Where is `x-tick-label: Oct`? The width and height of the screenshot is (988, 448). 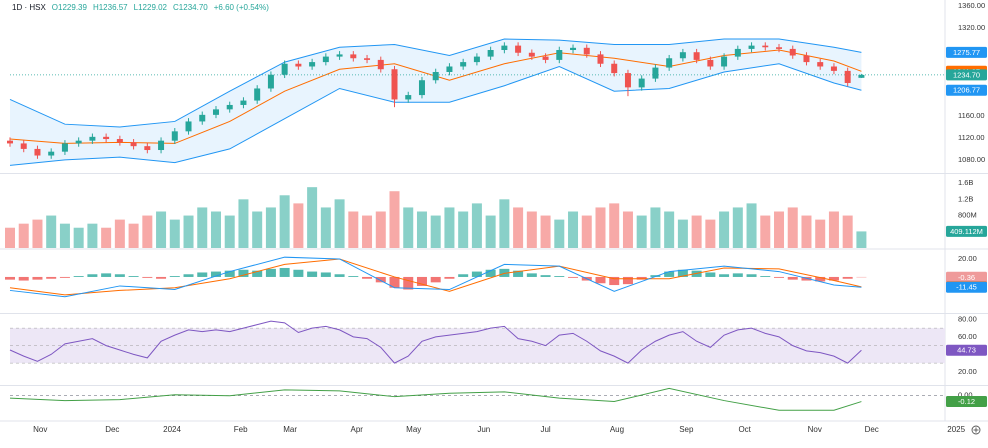 x-tick-label: Oct is located at coordinates (744, 429).